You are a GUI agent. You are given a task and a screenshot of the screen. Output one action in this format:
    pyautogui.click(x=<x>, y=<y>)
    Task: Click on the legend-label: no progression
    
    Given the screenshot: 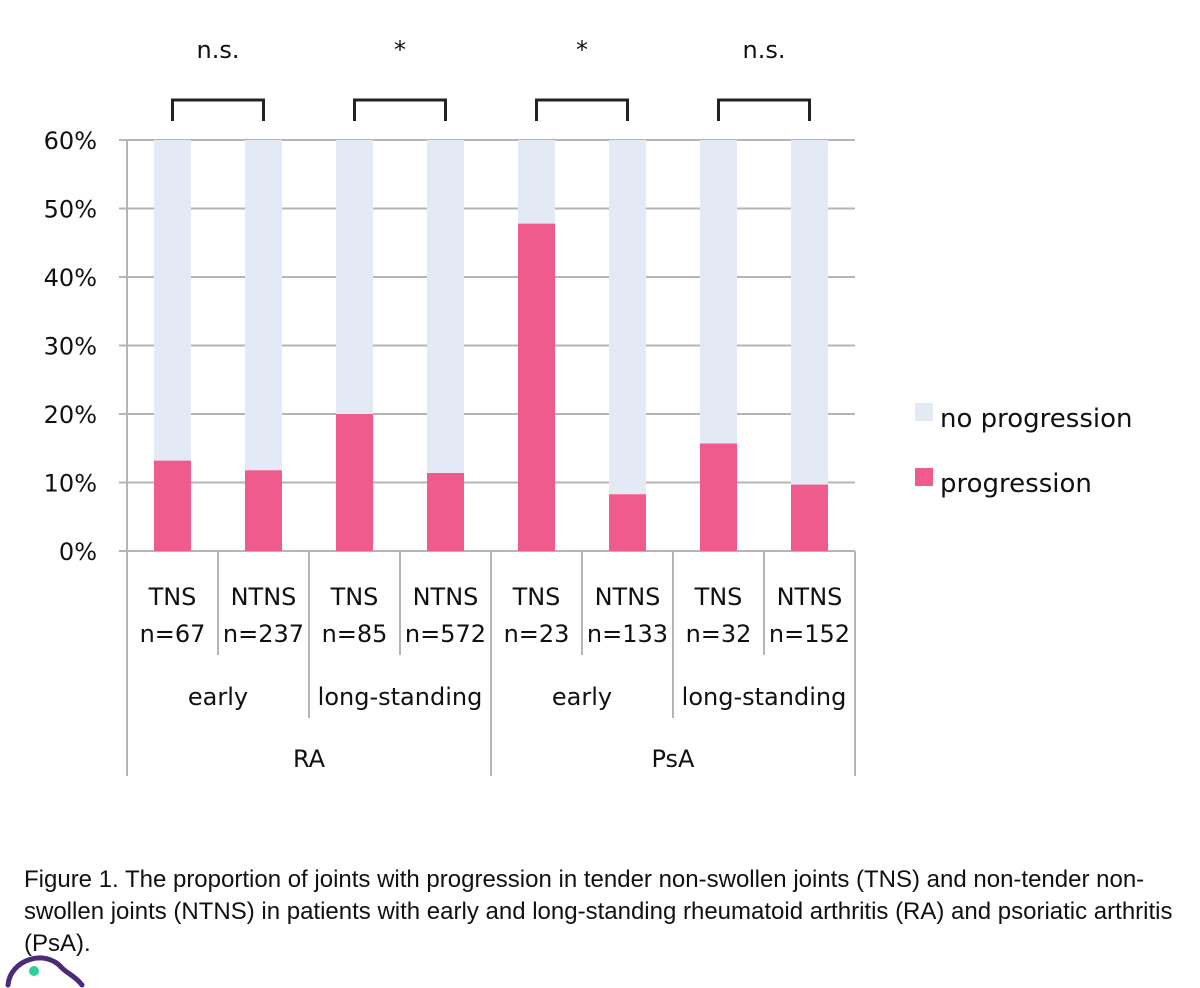 What is the action you would take?
    pyautogui.click(x=1036, y=419)
    